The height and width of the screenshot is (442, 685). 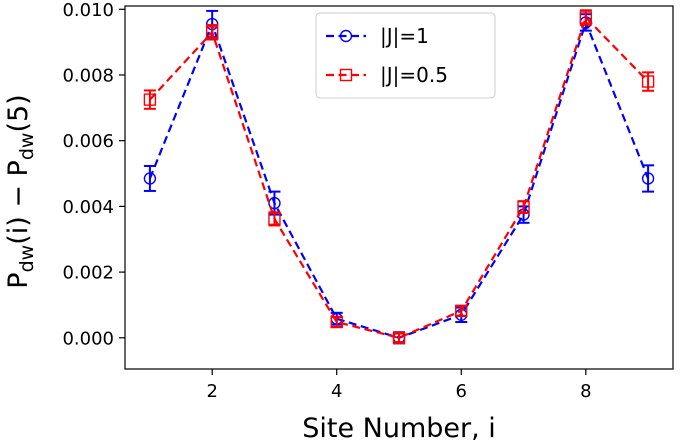 I want to click on x-tick-label: 8, so click(x=585, y=391).